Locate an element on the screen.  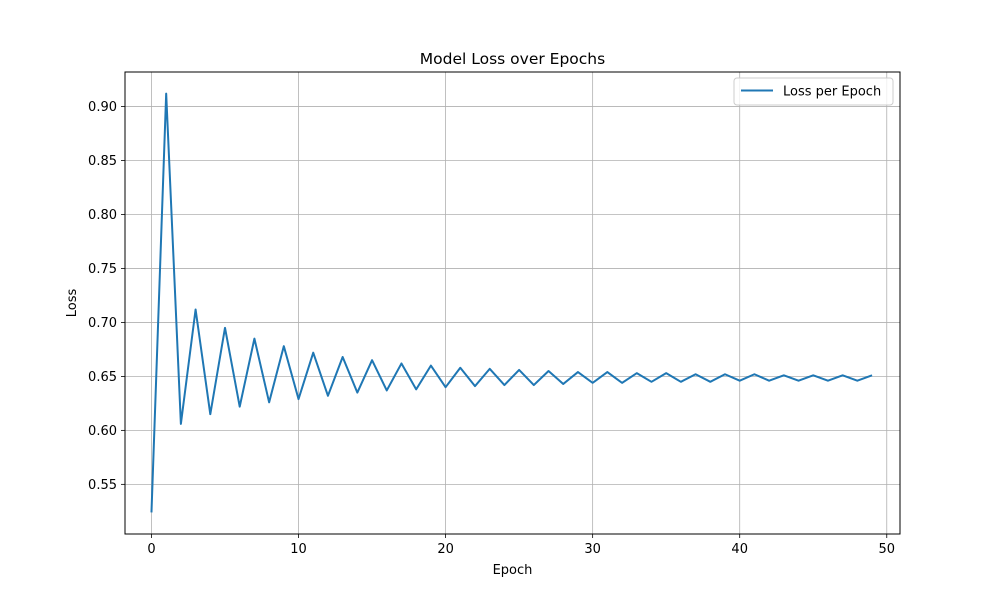
y-tick-label: 0.85 is located at coordinates (102, 161).